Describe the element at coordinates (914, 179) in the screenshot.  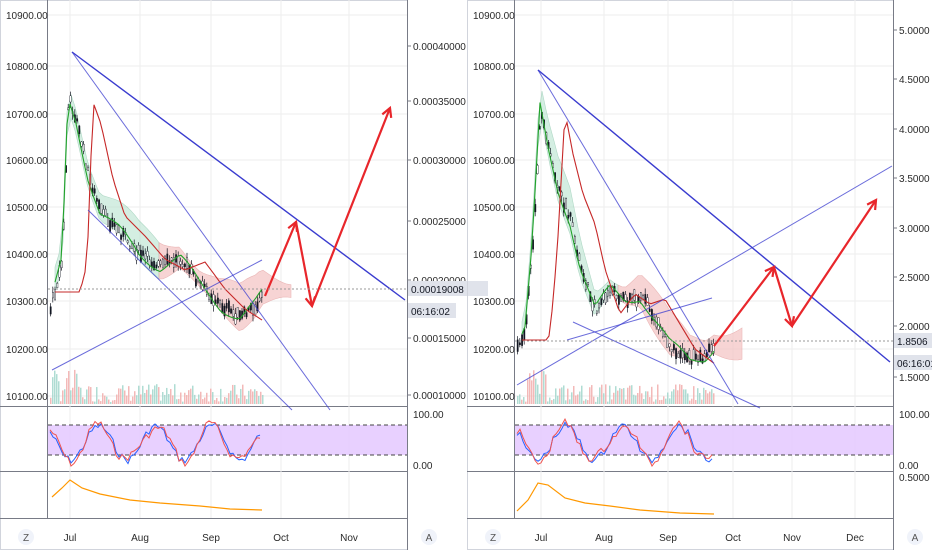
I see `secondary-tick-label: 3.5000` at that location.